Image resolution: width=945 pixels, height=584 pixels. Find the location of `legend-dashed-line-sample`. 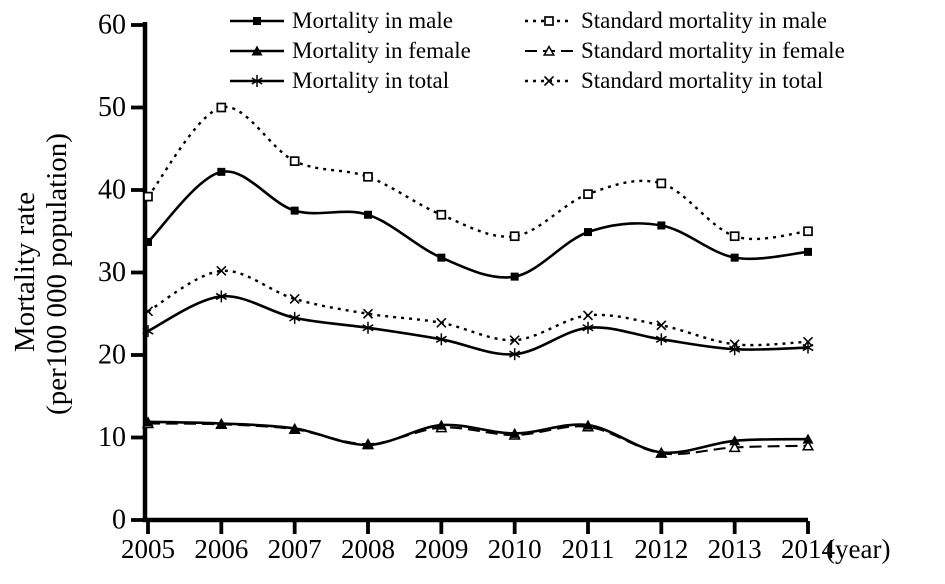

legend-dashed-line-sample is located at coordinates (549, 50).